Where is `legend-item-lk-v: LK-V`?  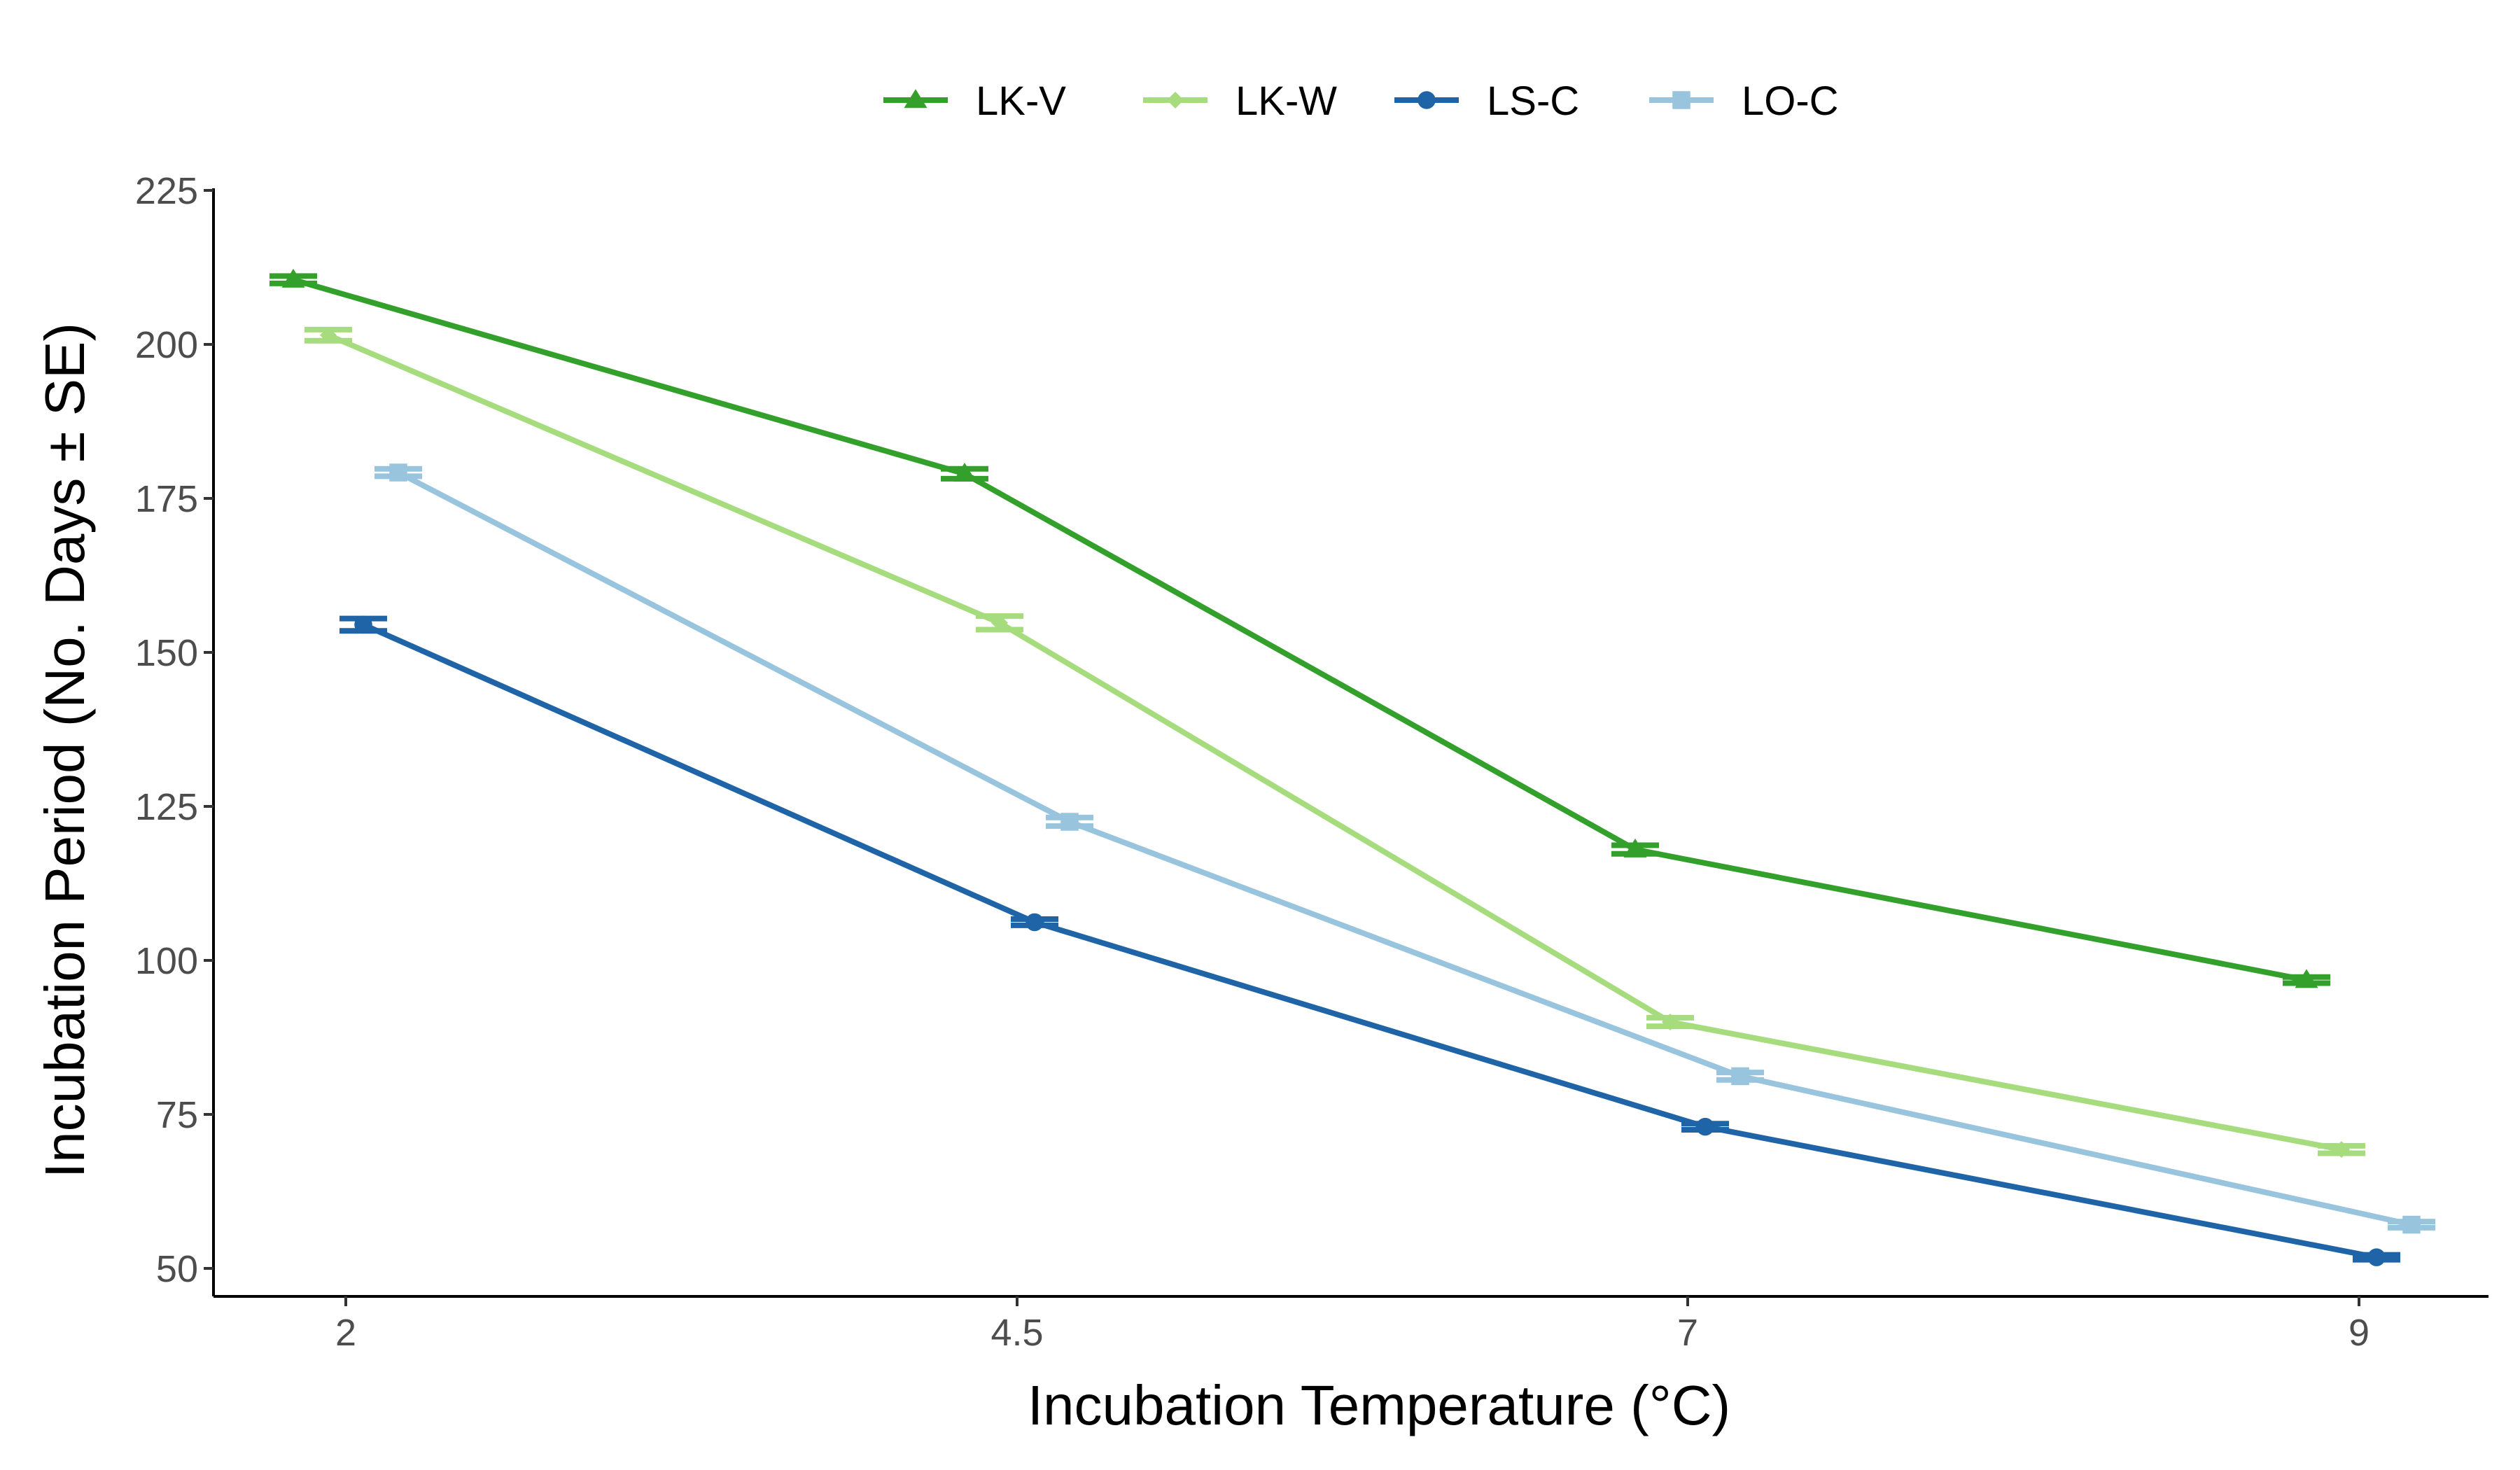 legend-item-lk-v: LK-V is located at coordinates (974, 101).